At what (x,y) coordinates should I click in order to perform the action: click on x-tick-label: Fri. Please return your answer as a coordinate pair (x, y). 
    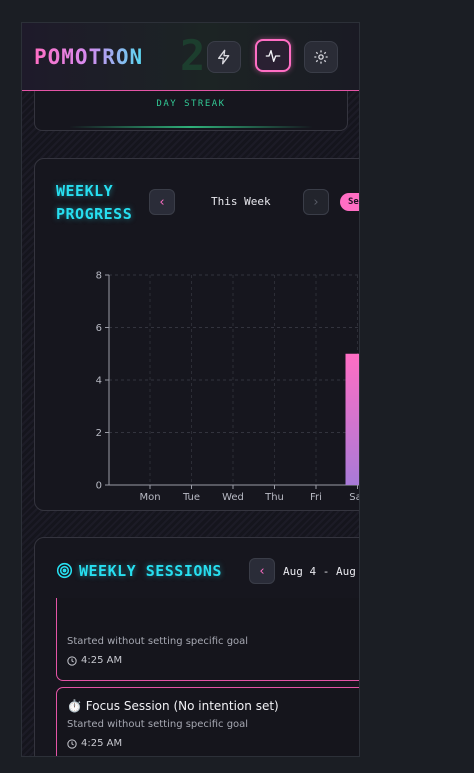
    Looking at the image, I should click on (316, 497).